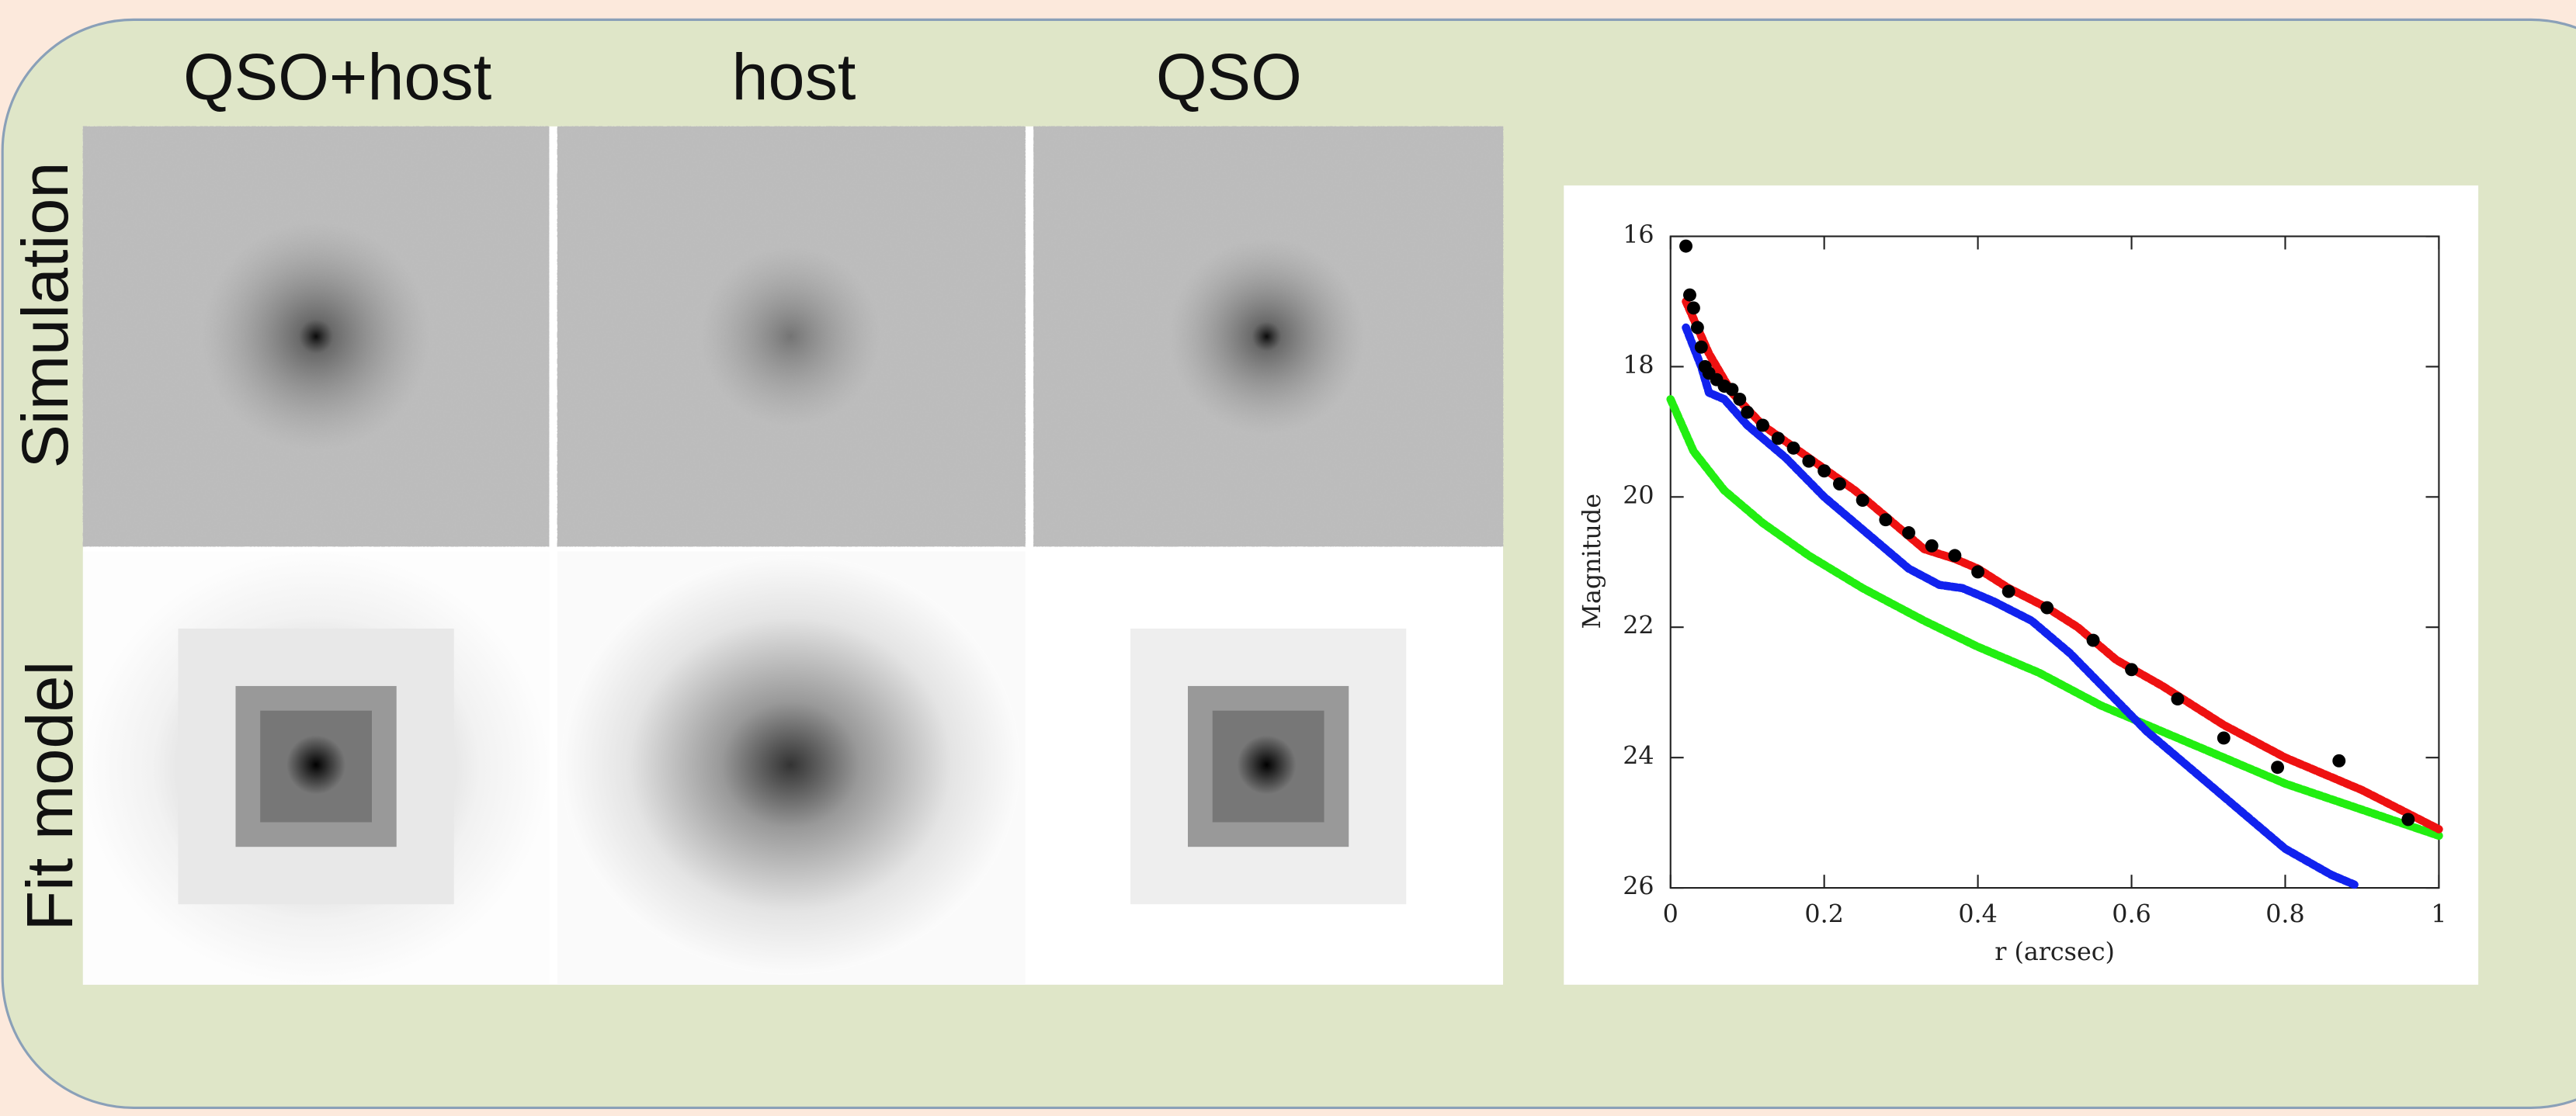 Image resolution: width=2576 pixels, height=1116 pixels. Describe the element at coordinates (45, 315) in the screenshot. I see `row-label: Simulation` at that location.